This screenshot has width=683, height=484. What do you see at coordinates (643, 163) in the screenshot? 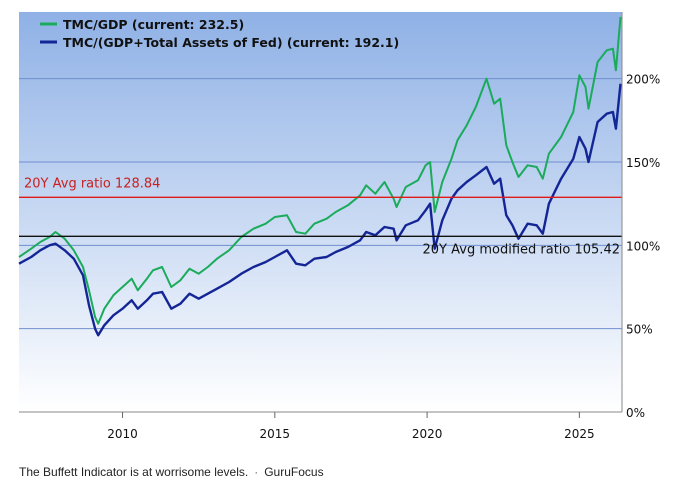
I see `y-tick-label: 150%` at bounding box center [643, 163].